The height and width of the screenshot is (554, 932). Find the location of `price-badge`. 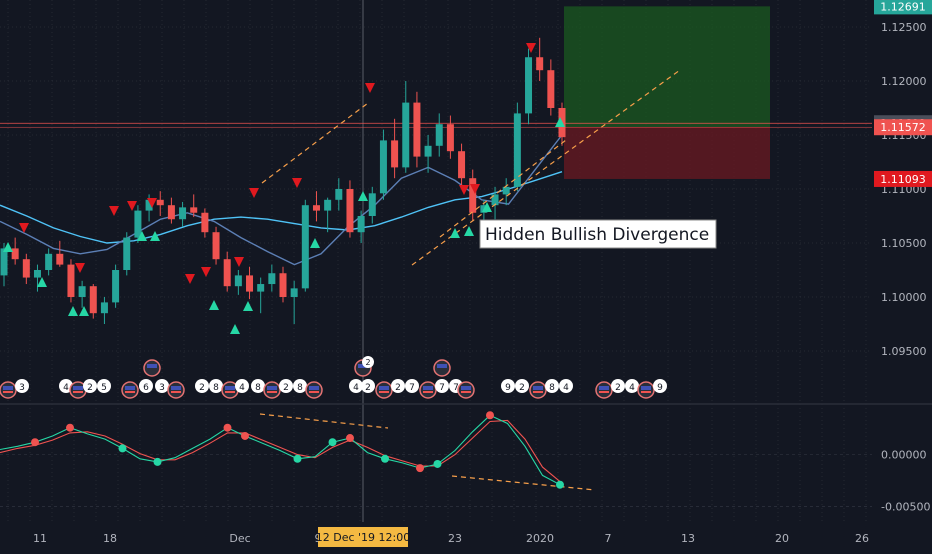

price-badge is located at coordinates (903, 127).